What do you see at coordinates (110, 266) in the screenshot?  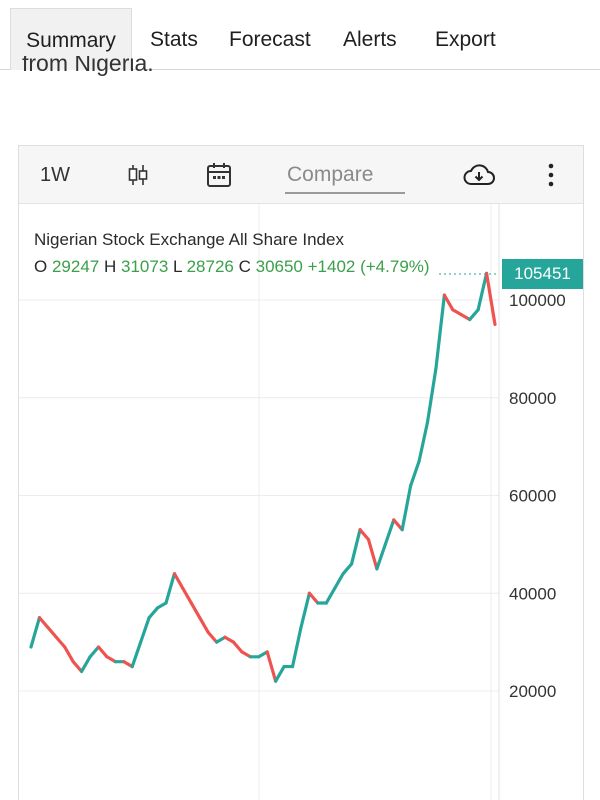 I see `high-label: H` at bounding box center [110, 266].